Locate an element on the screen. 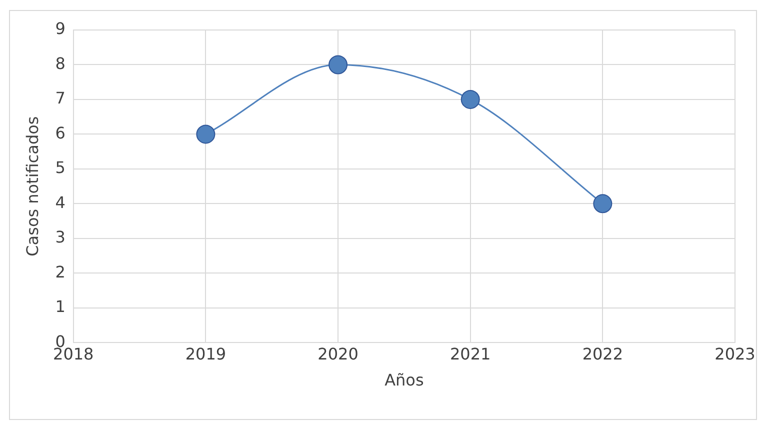 The image size is (763, 430). x-axis-title: Años is located at coordinates (404, 380).